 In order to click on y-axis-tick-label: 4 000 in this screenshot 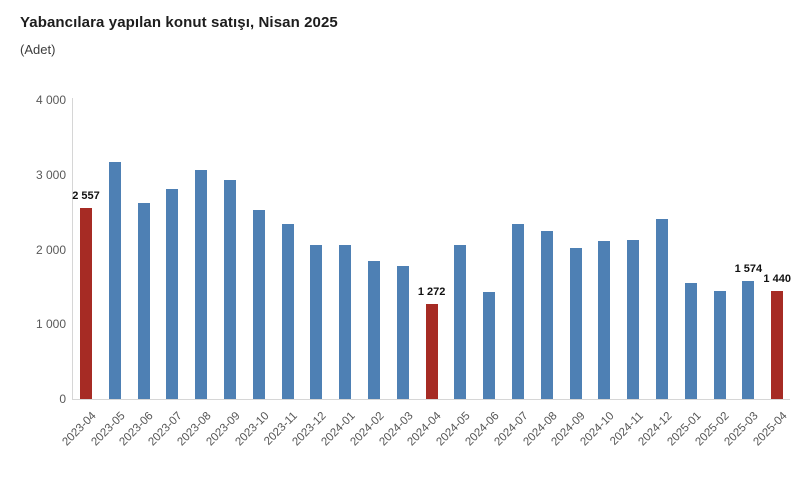, I will do `click(50, 100)`.